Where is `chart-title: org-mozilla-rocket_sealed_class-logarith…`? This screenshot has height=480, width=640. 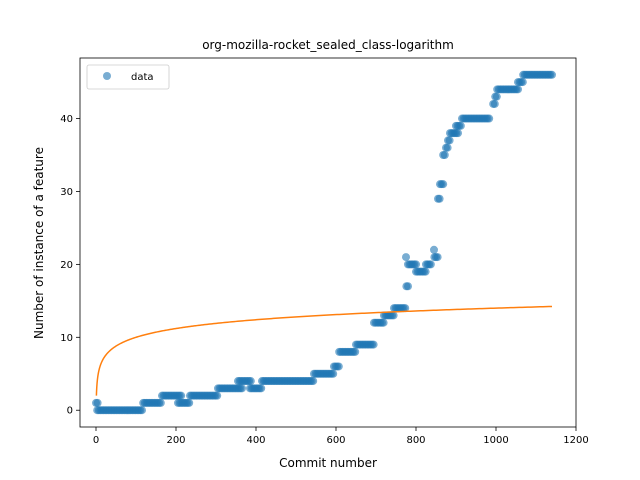 chart-title: org-mozilla-rocket_sealed_class-logarith… is located at coordinates (328, 45).